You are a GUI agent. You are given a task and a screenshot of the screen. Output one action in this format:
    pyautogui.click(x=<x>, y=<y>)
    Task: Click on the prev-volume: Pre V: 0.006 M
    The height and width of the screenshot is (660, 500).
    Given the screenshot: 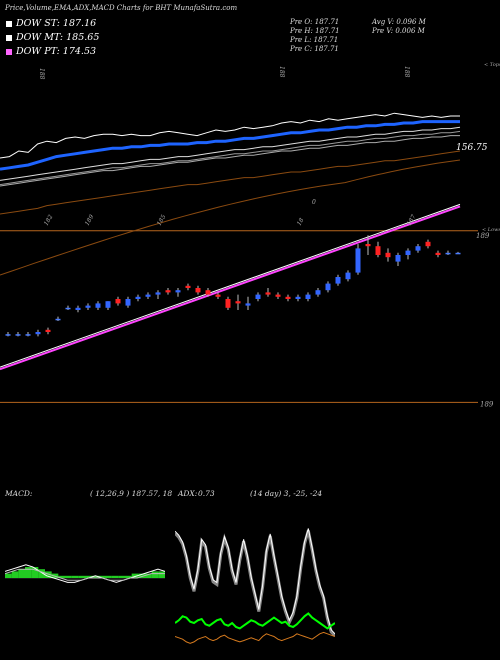 What is the action you would take?
    pyautogui.click(x=398, y=31)
    